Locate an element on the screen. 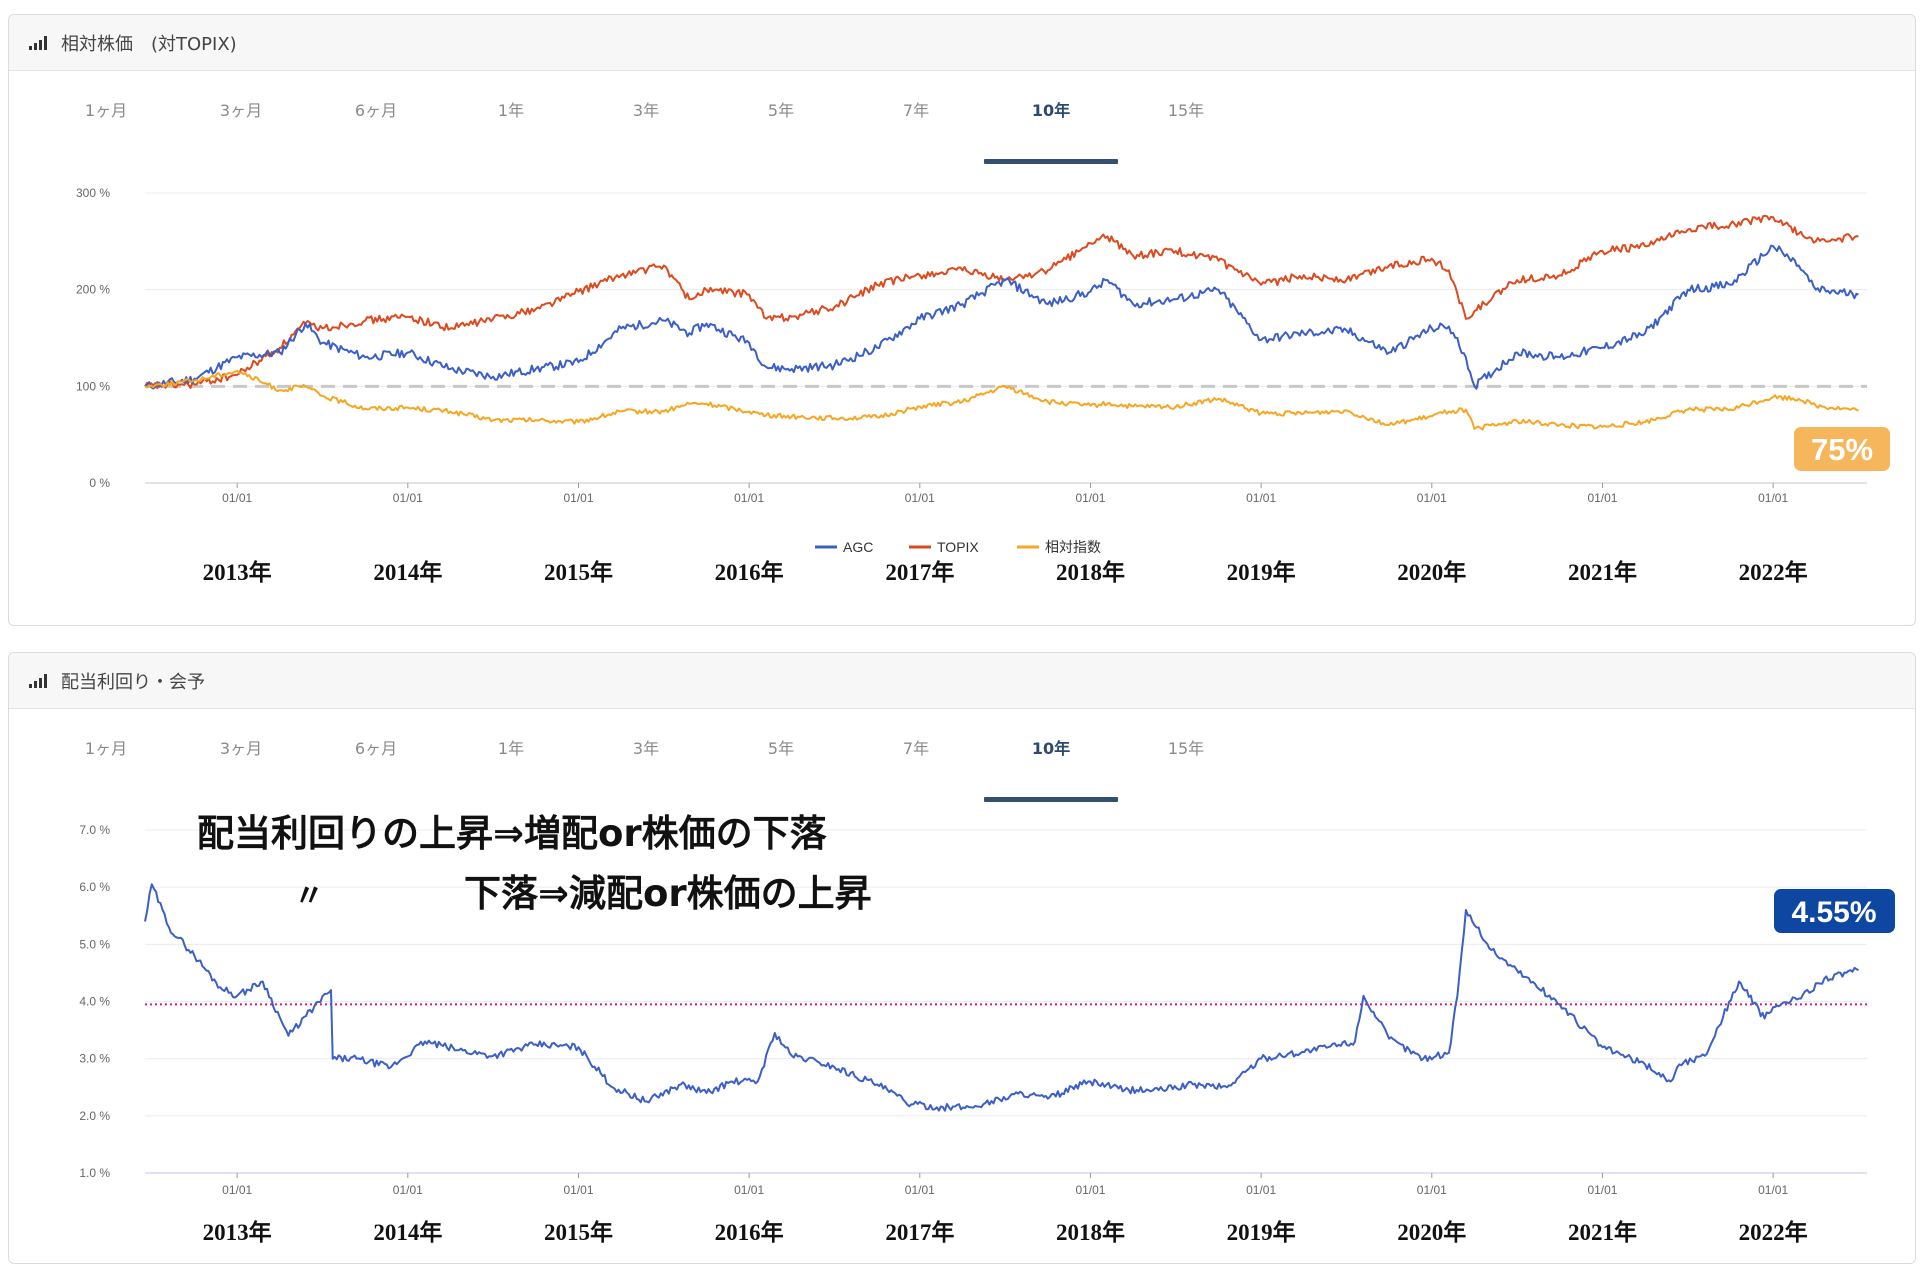 This screenshot has height=1280, width=1920. y-tick-label: 1.0 % is located at coordinates (94, 1173).